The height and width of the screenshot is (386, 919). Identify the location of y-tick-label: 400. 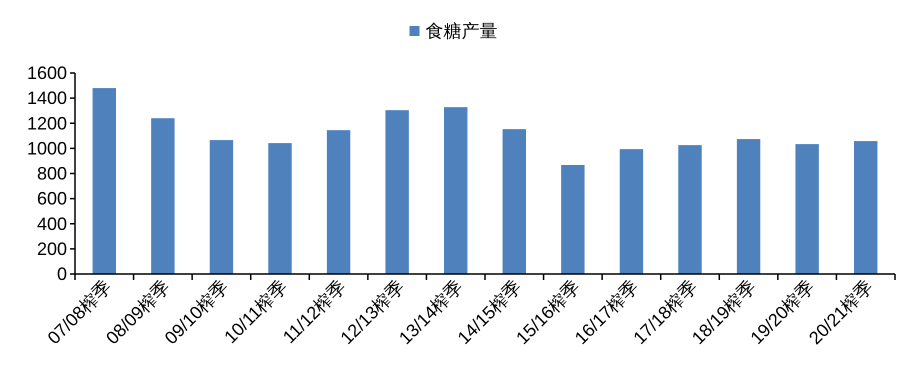
(51, 224).